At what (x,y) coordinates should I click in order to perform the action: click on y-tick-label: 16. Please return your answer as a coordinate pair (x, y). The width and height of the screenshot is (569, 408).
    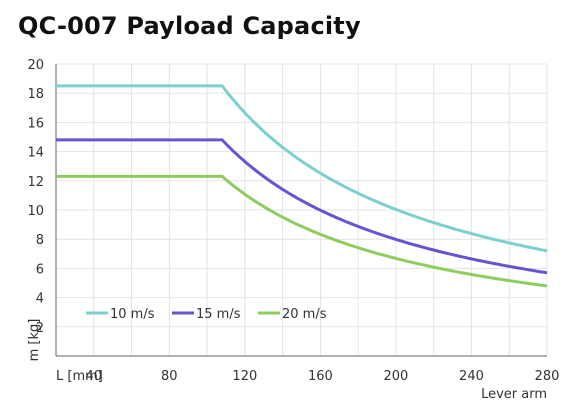
    Looking at the image, I should click on (35, 123).